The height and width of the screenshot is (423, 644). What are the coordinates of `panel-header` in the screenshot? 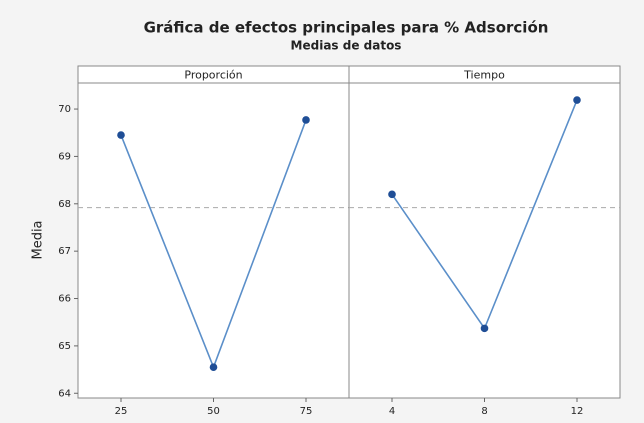 It's located at (484, 74).